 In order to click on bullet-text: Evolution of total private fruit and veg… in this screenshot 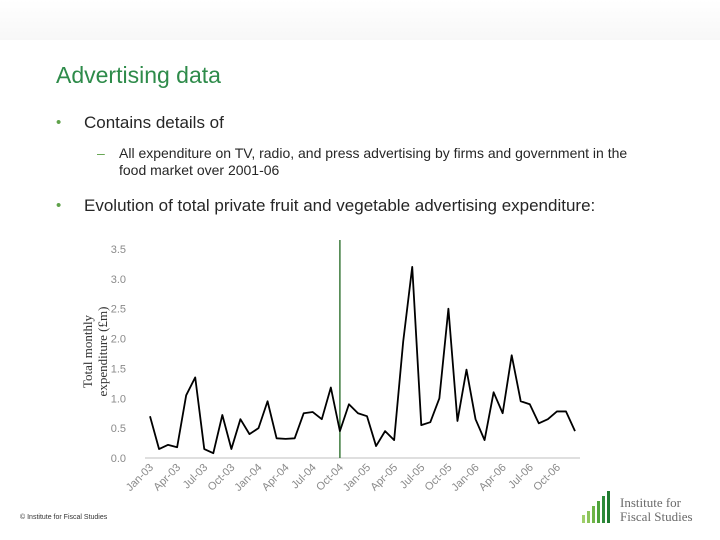, I will do `click(340, 205)`.